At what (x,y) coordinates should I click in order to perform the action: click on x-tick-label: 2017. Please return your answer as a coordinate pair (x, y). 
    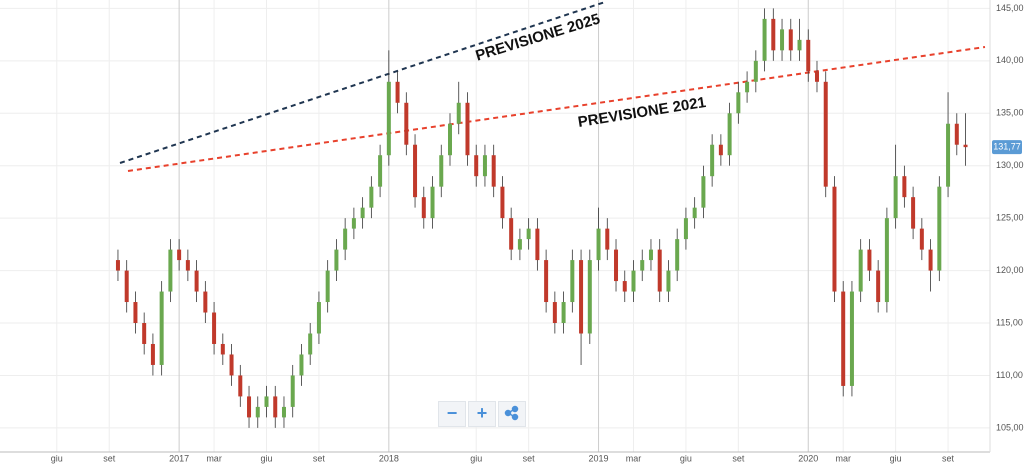
    Looking at the image, I should click on (179, 458).